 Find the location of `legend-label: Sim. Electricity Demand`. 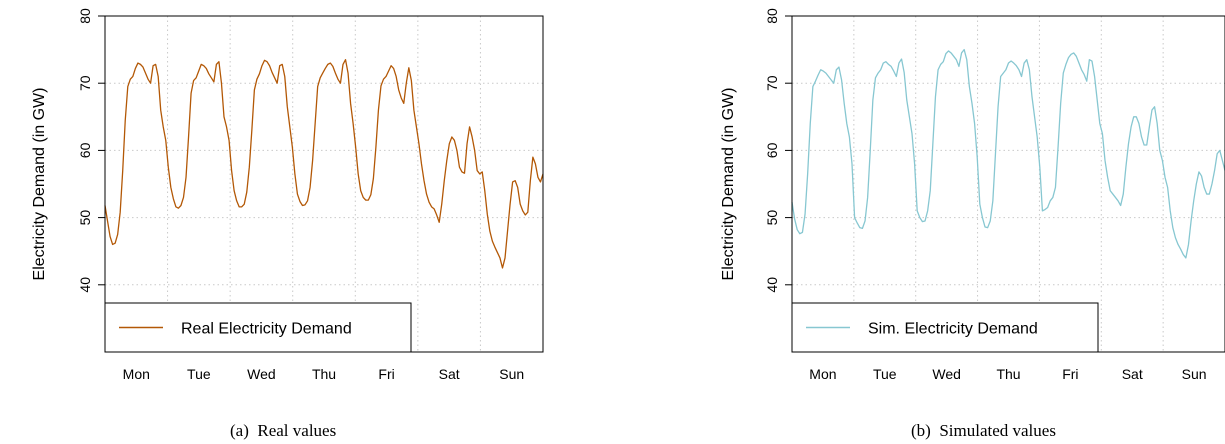

legend-label: Sim. Electricity Demand is located at coordinates (953, 329).